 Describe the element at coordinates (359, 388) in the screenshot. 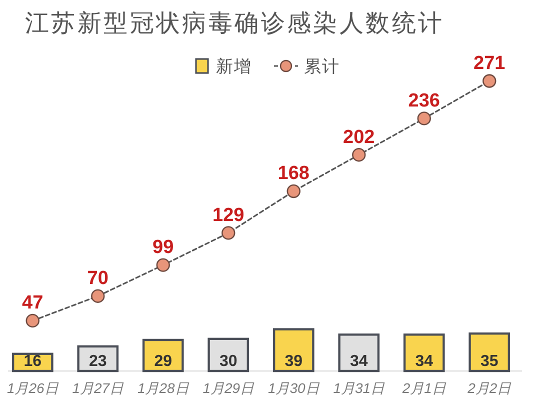

I see `x-tick-label: 1月31日` at that location.